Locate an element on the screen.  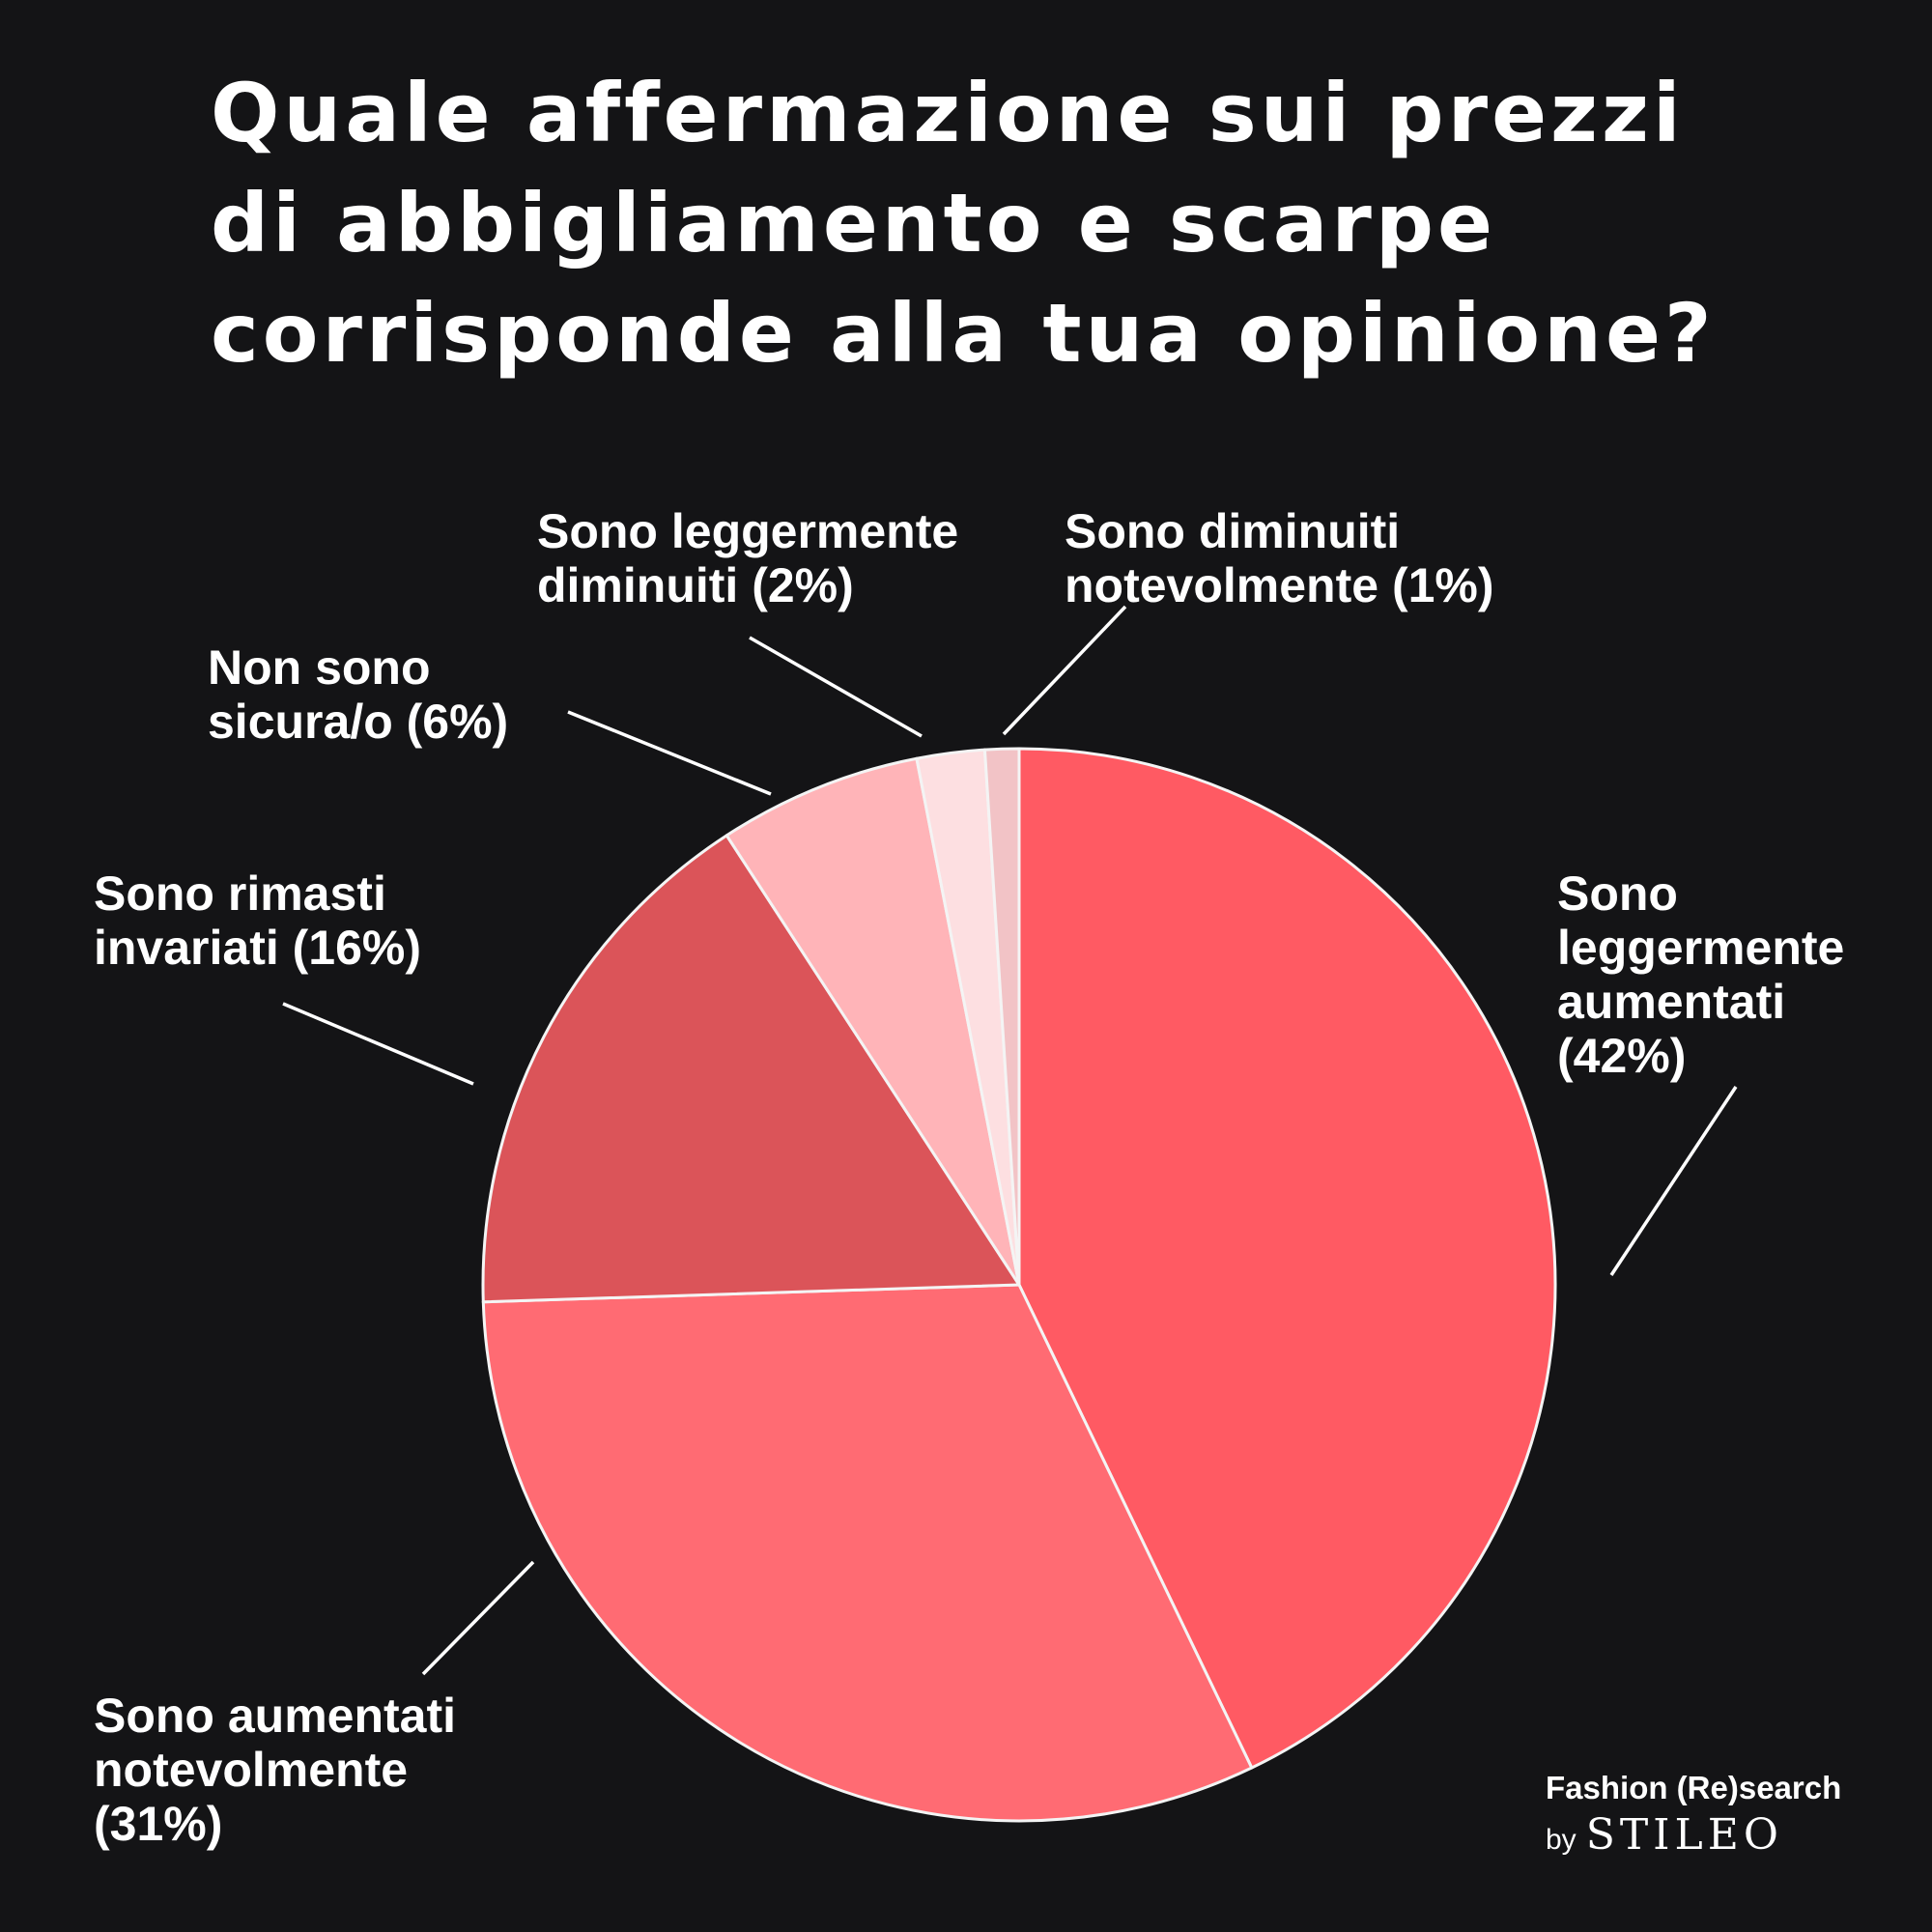
slice-label-line: diminuiti (2%) is located at coordinates (695, 585).